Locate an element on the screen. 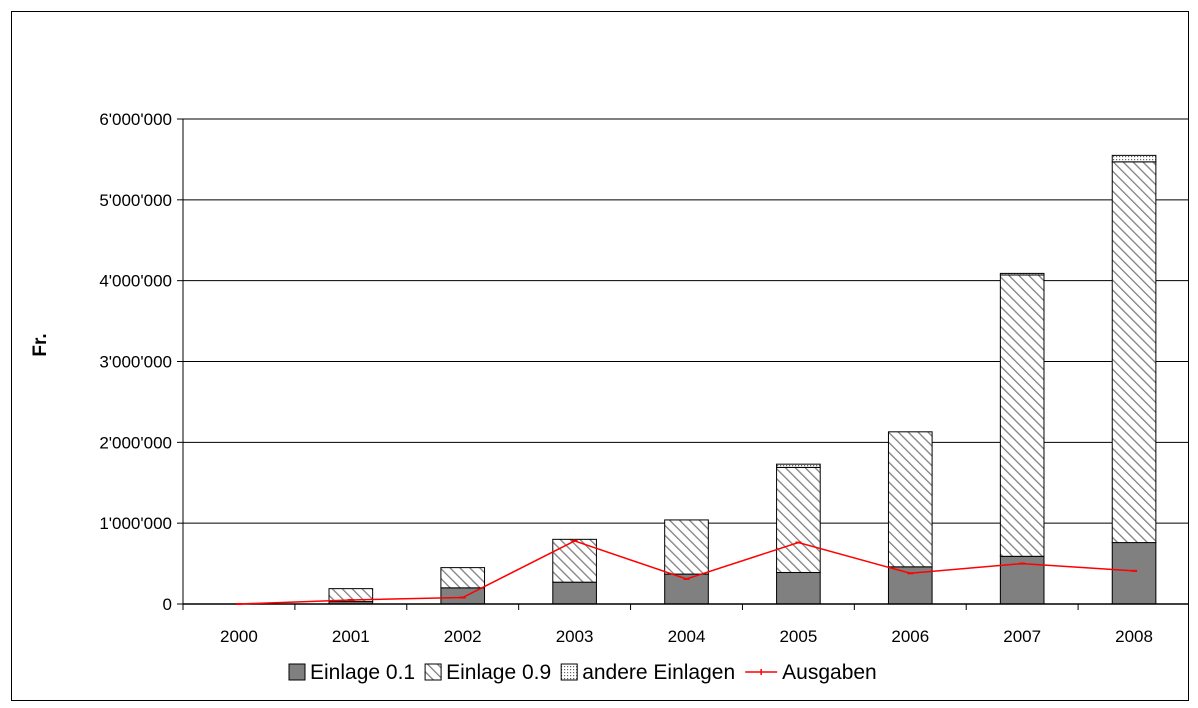 The image size is (1198, 708). x-tick-label: 2007 is located at coordinates (1022, 636).